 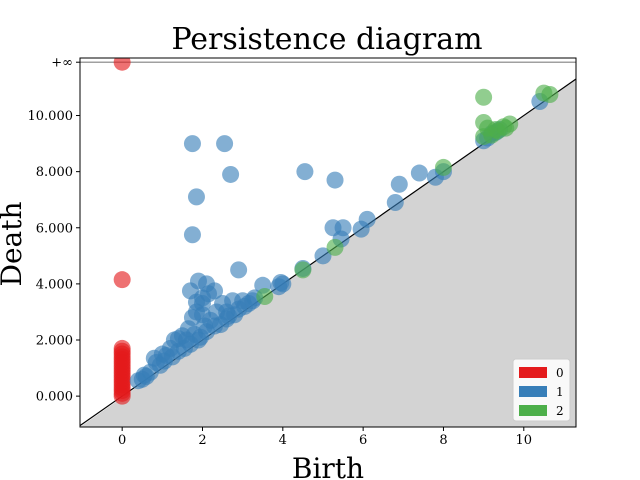 I want to click on y-tick-label: 6.000, so click(x=54, y=228).